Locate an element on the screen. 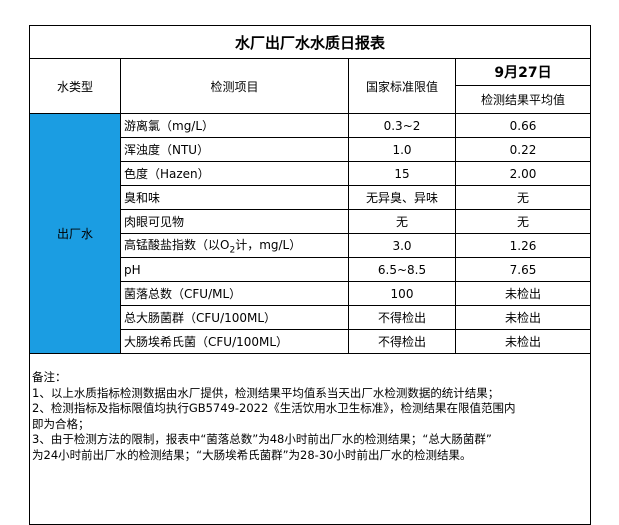 This screenshot has height=525, width=619. header-cell: 检测结果平均值 is located at coordinates (523, 99).